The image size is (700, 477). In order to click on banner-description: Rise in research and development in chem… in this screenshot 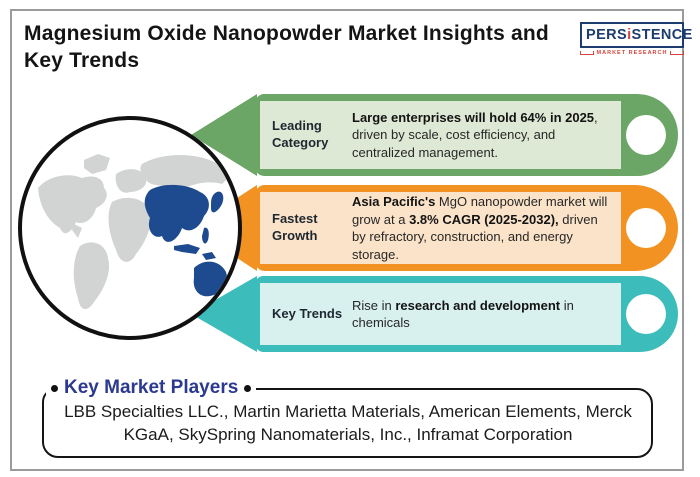, I will do `click(463, 314)`.